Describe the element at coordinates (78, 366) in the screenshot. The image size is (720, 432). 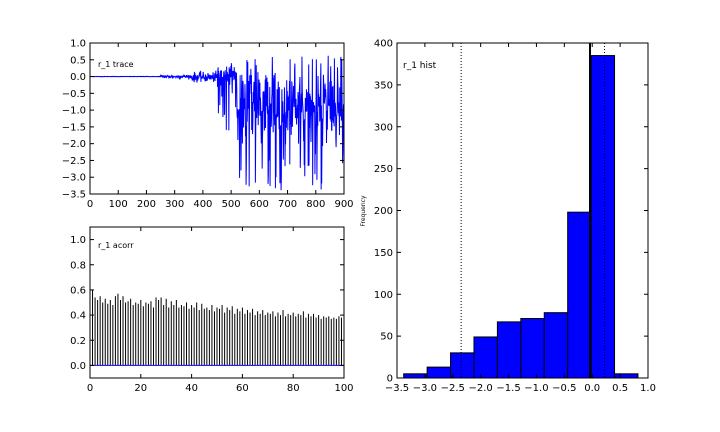
I see `1-ytick-label: 0.0` at that location.